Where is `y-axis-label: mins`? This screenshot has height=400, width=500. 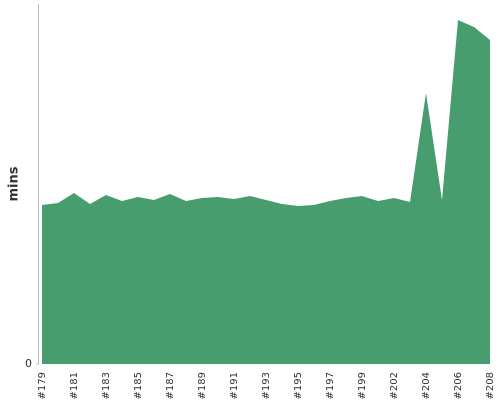
y-axis-label: mins is located at coordinates (14, 183).